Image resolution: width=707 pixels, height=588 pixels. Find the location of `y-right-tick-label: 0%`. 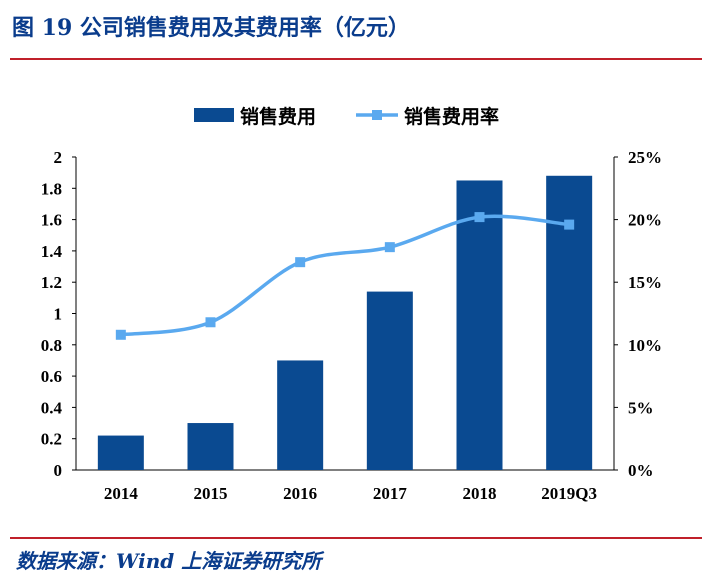

y-right-tick-label: 0% is located at coordinates (641, 470).